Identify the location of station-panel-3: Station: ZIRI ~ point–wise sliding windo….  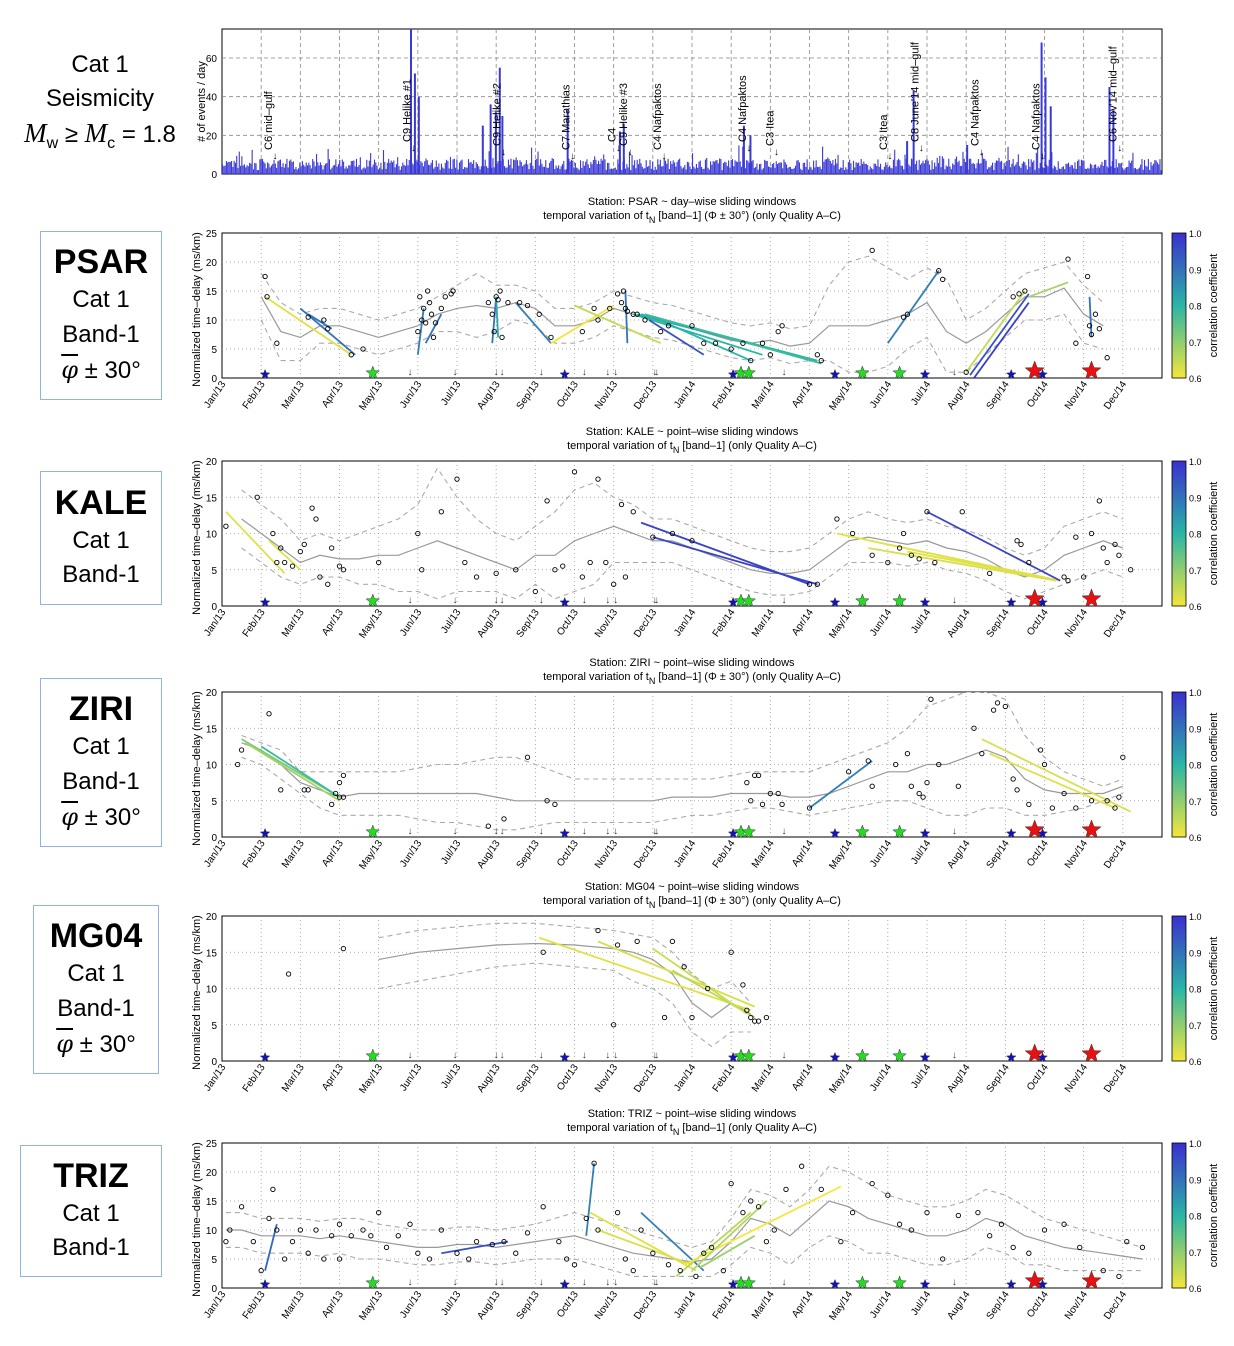
(705, 764).